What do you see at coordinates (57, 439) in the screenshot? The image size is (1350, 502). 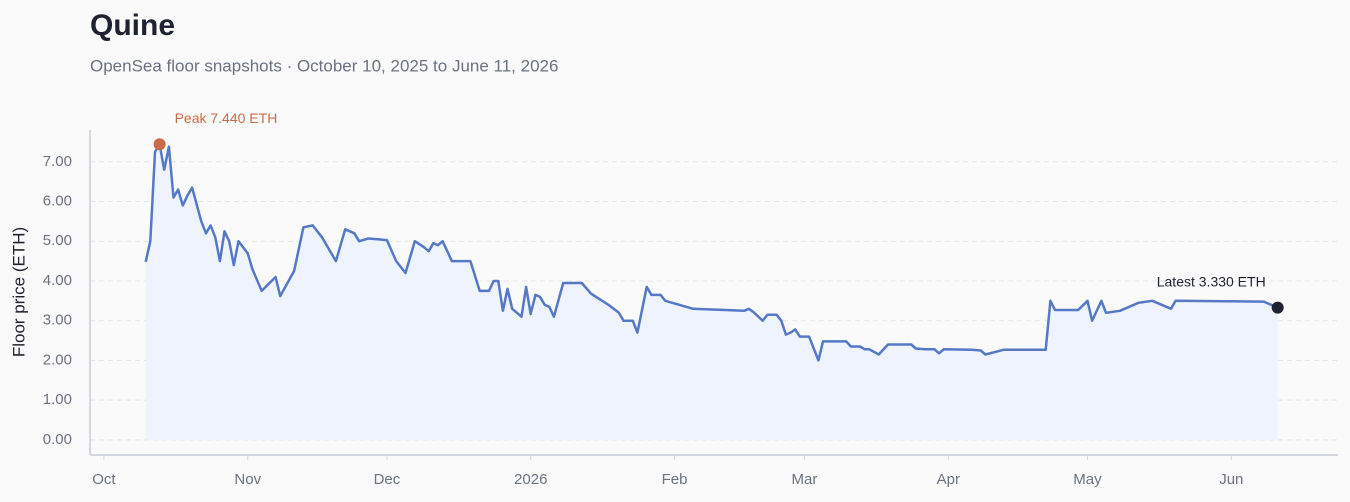 I see `y-tick-label: 0.00` at bounding box center [57, 439].